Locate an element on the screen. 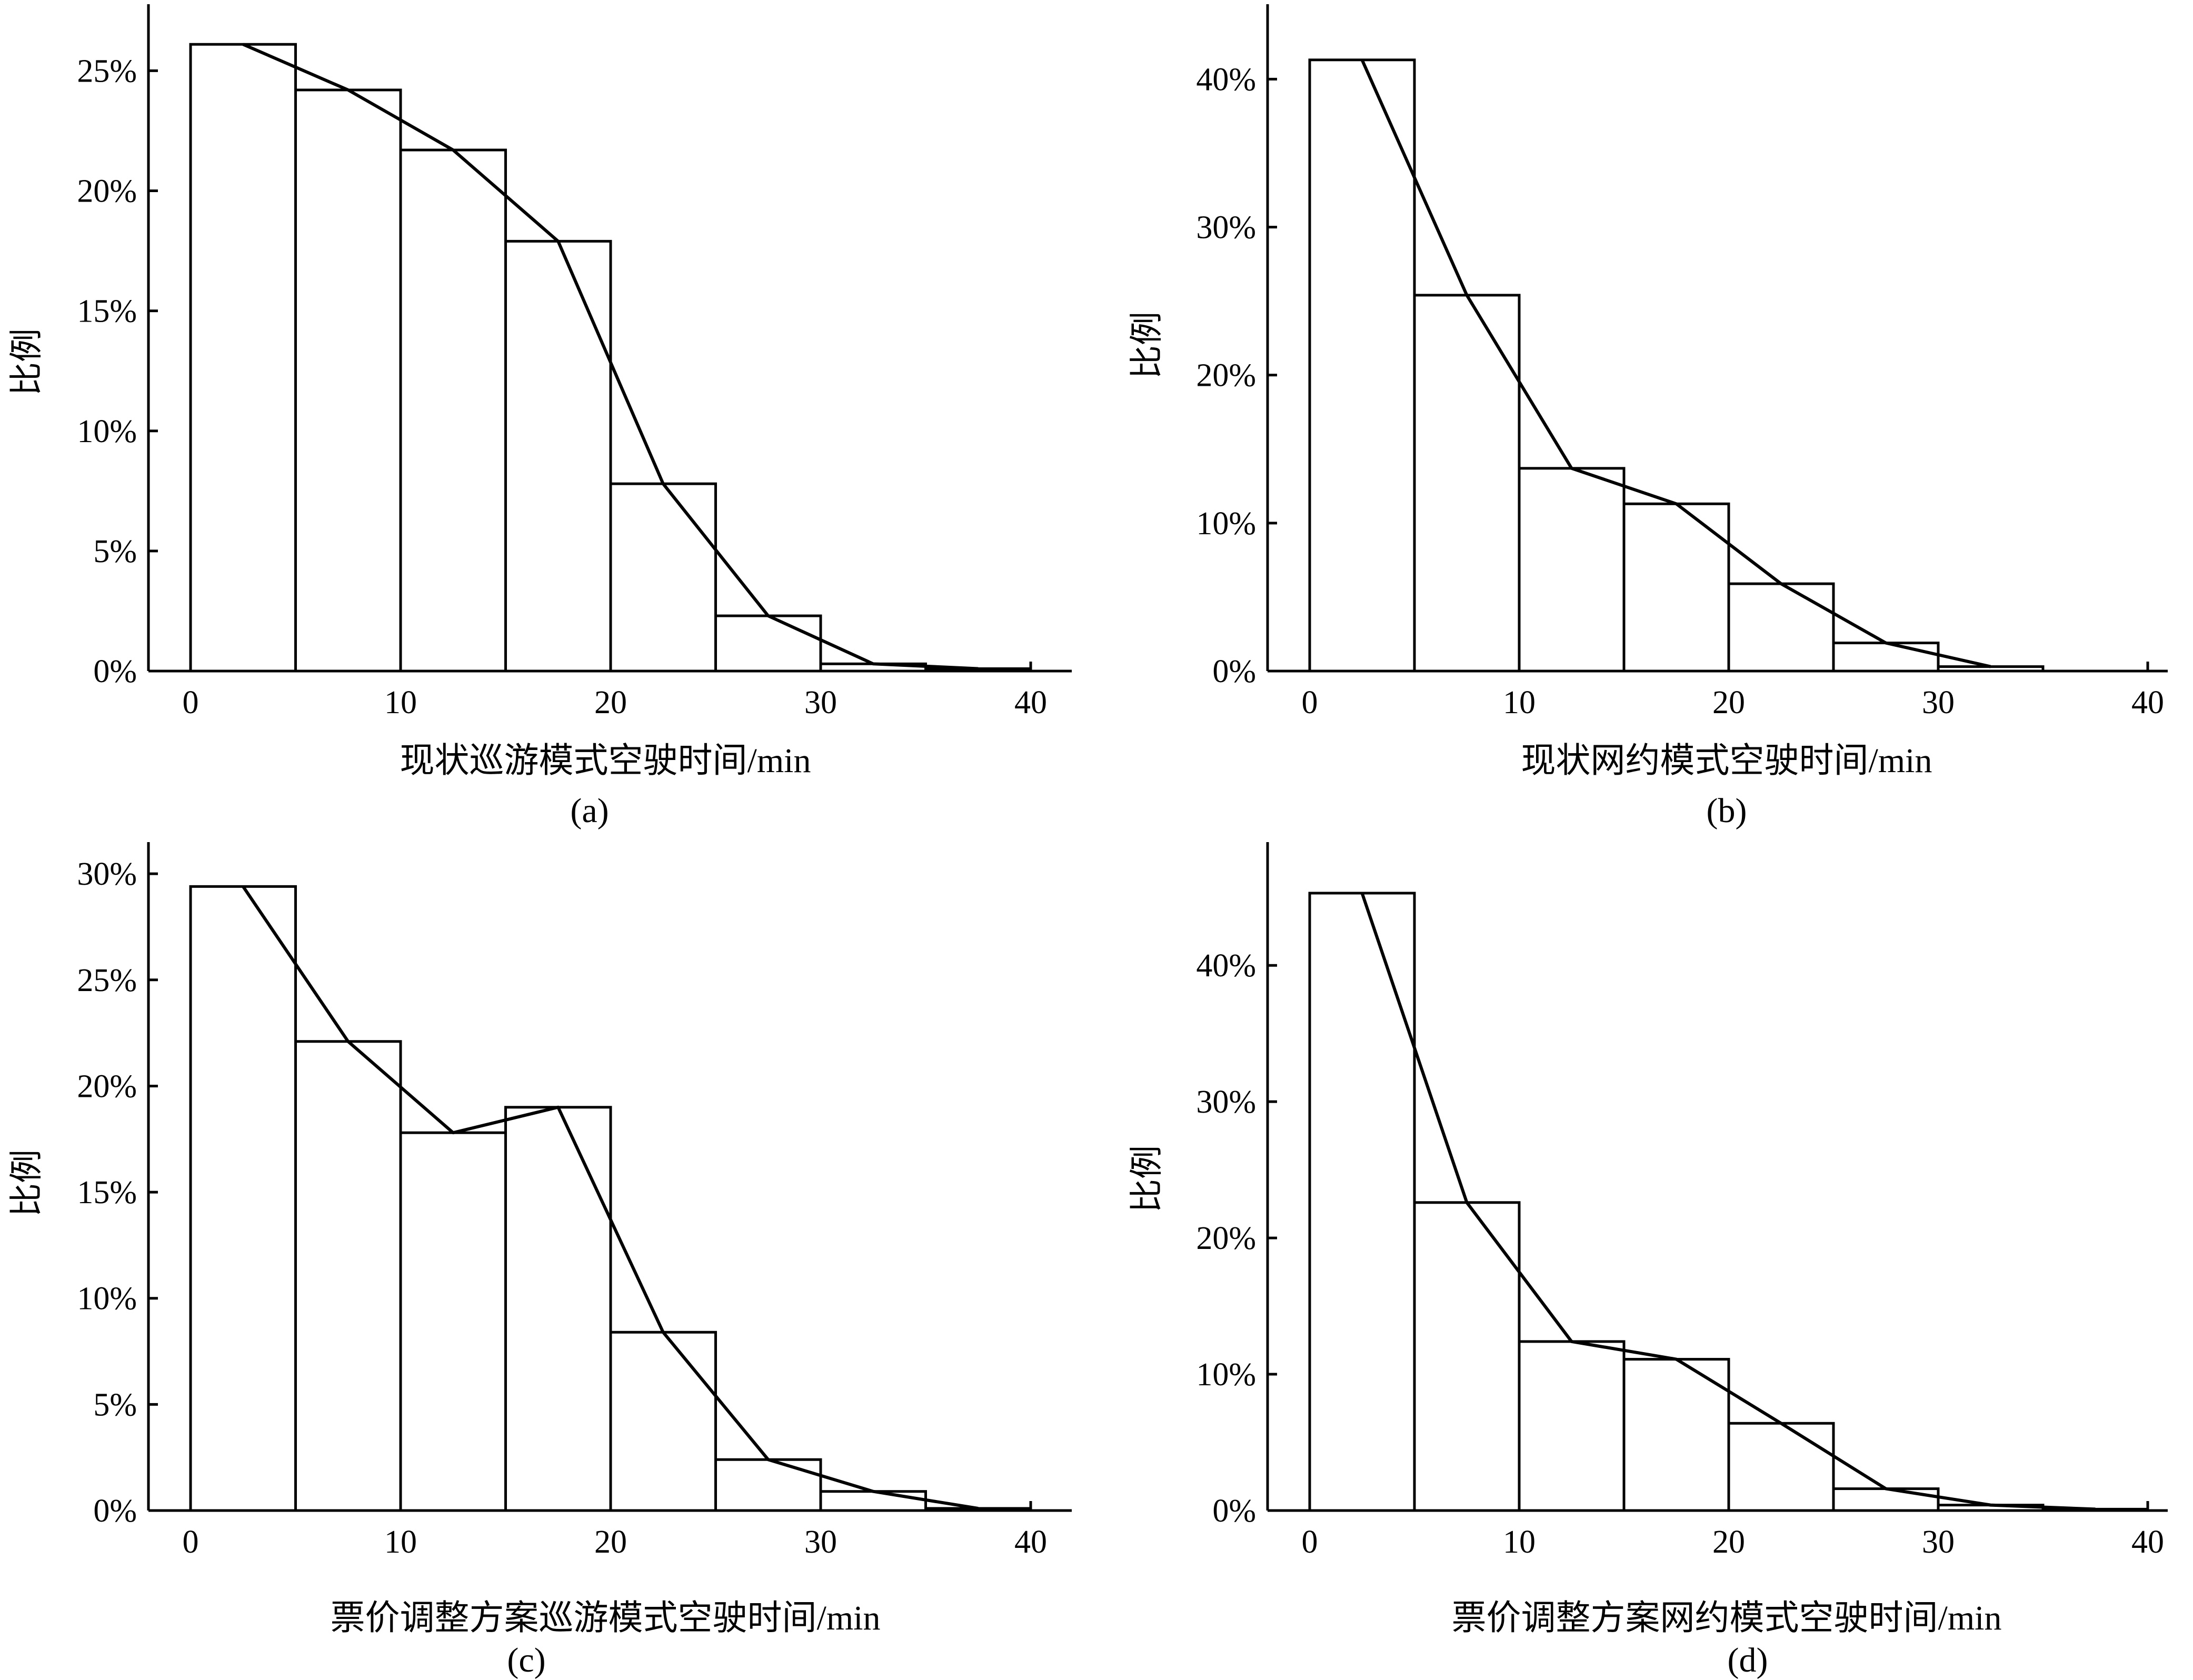  panel-caption: (d) is located at coordinates (1748, 1660).